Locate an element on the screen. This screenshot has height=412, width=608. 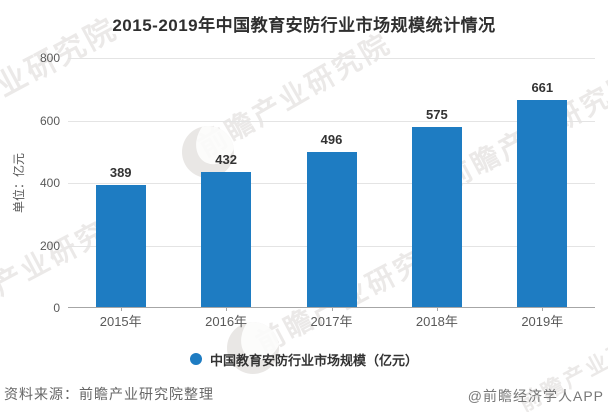
x-tick-2015年 is located at coordinates (121, 309).